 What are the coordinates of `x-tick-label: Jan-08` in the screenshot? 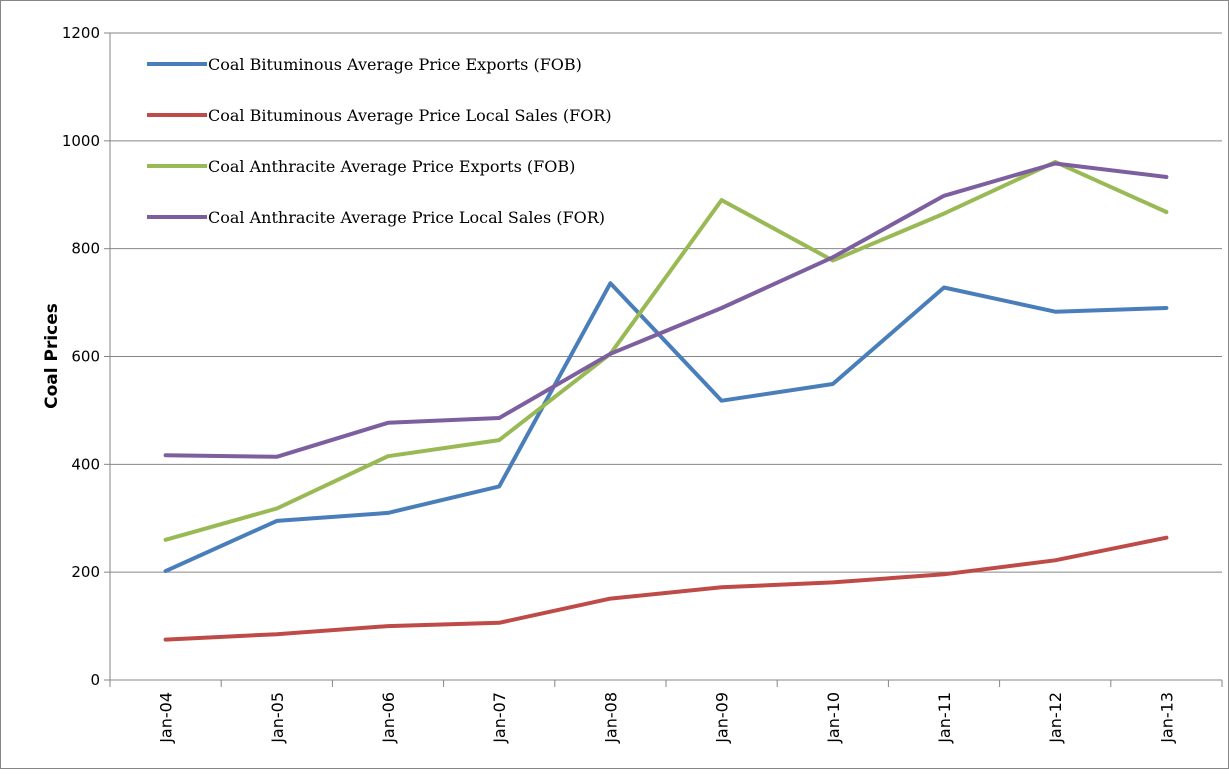 It's located at (610, 718).